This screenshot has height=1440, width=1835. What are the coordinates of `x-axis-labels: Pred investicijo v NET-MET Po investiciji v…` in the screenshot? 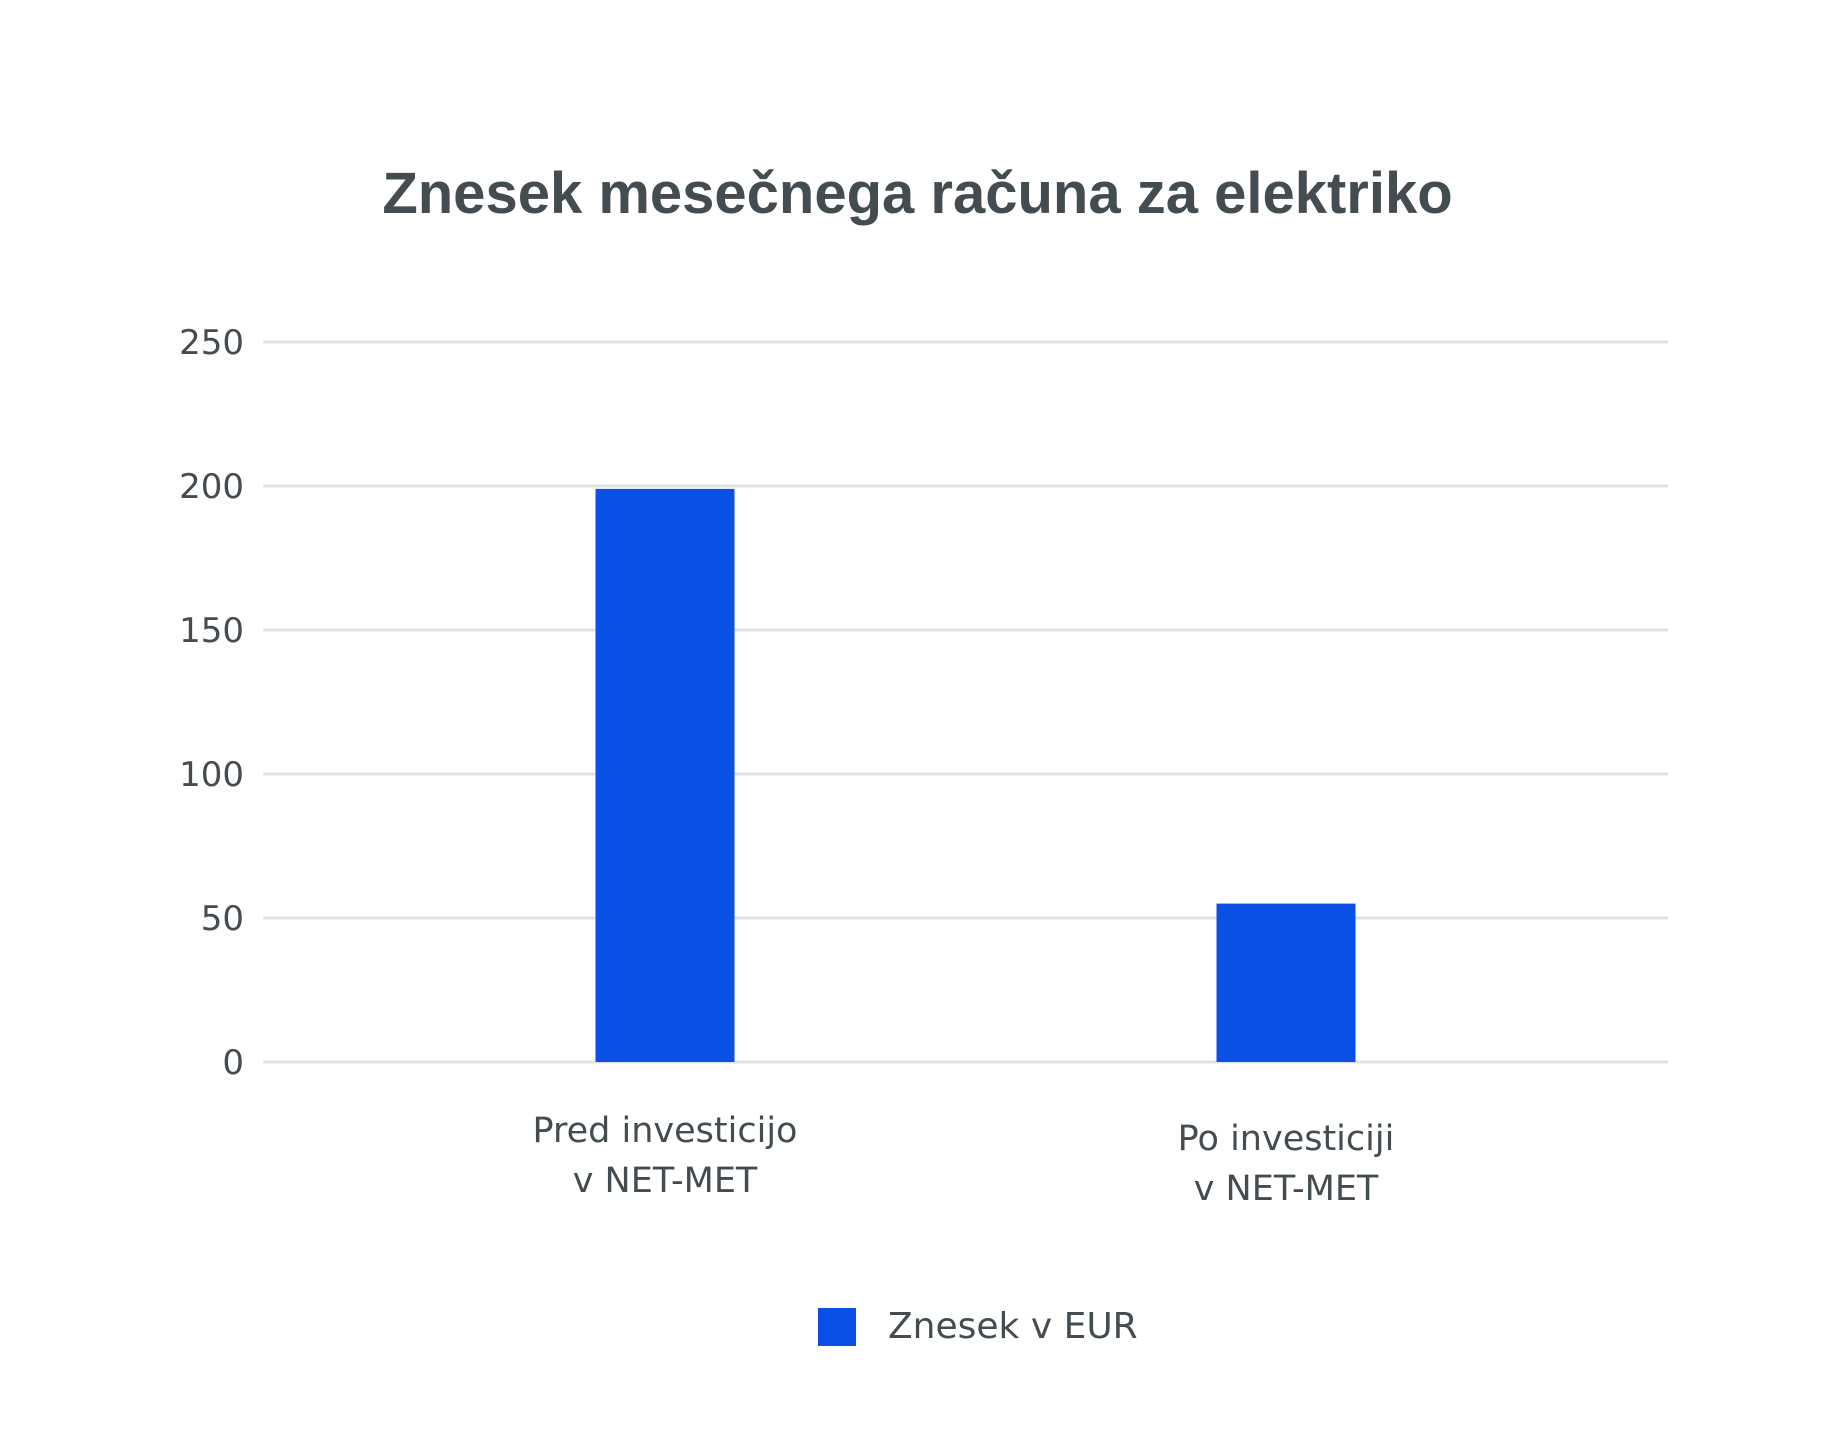 It's located at (964, 1160).